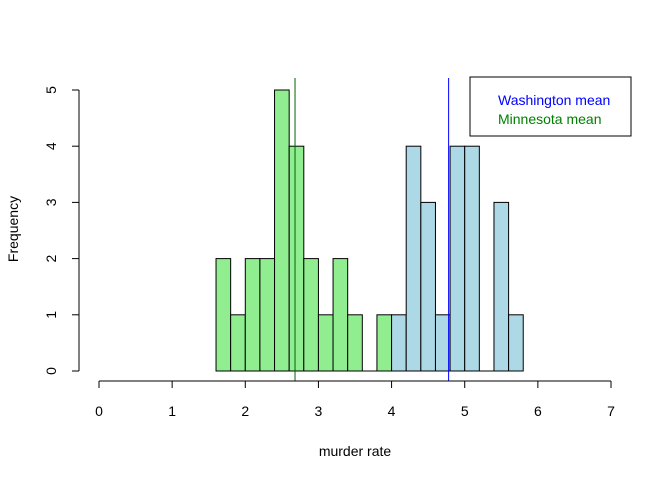 The width and height of the screenshot is (672, 480). I want to click on y-tick-label-5: 5, so click(51, 90).